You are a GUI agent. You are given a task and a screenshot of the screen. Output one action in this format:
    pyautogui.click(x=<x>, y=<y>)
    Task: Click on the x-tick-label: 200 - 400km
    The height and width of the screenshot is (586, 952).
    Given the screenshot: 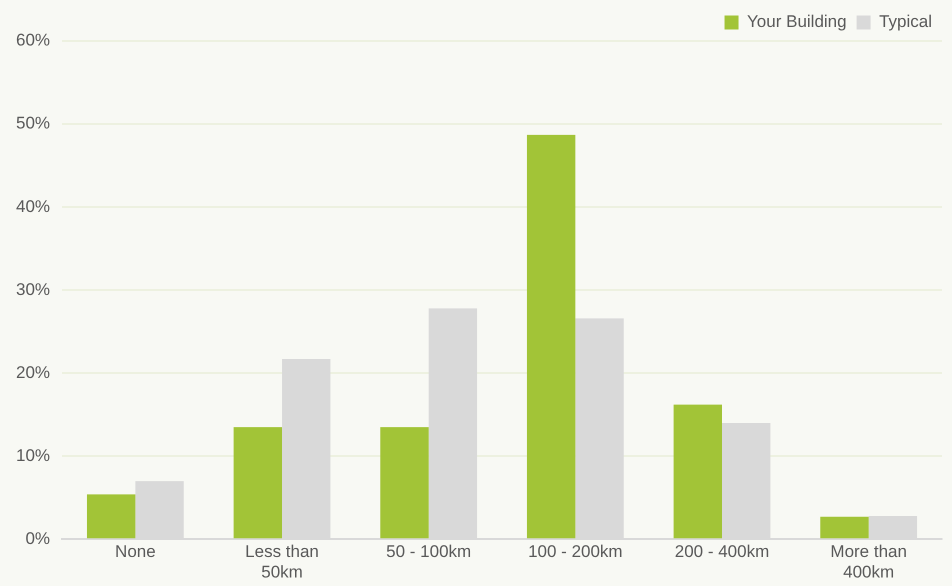 What is the action you would take?
    pyautogui.click(x=722, y=552)
    